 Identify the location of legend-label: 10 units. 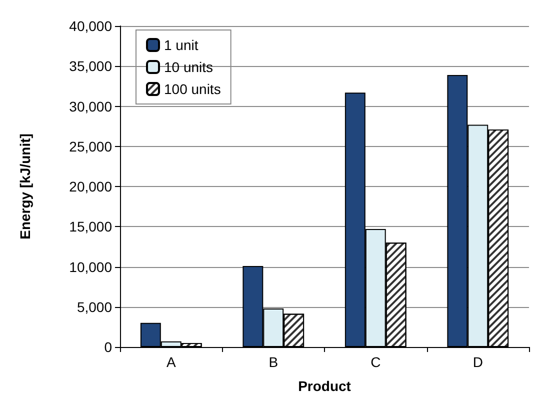
(189, 67).